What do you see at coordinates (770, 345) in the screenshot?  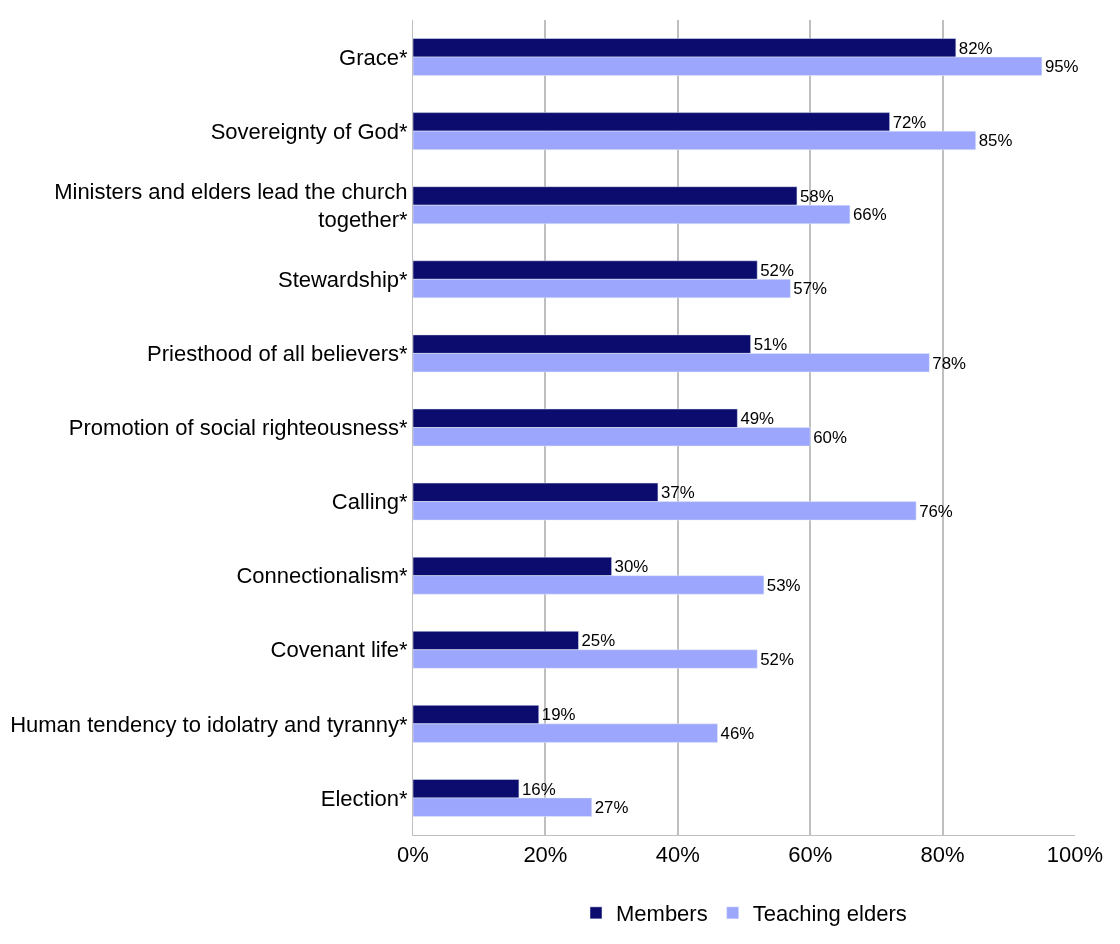 I see `data-label: 51%` at bounding box center [770, 345].